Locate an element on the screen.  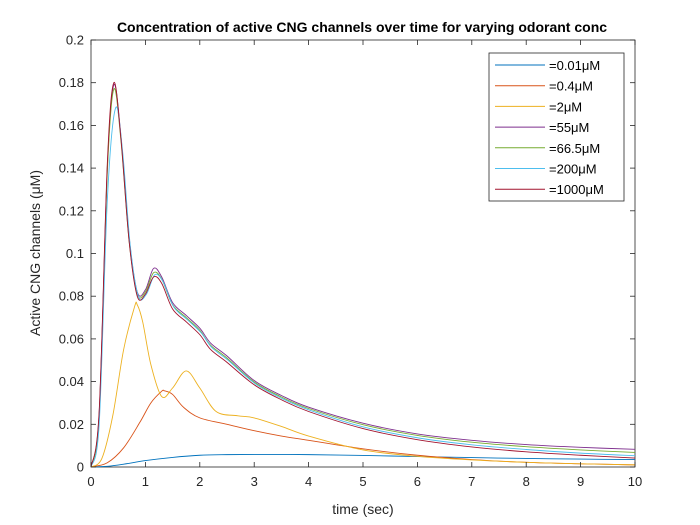
x-axis-label: time (sec) is located at coordinates (362, 509).